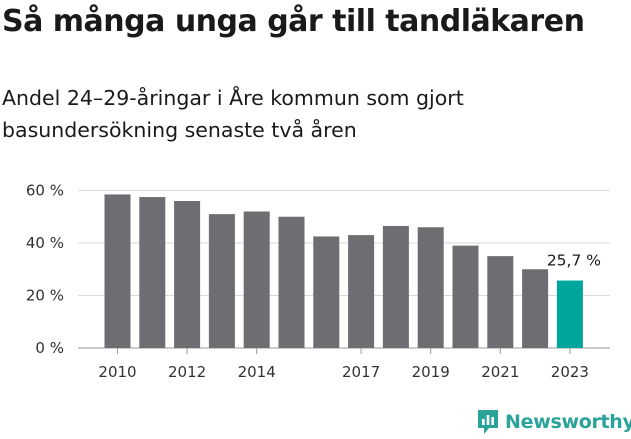 Image resolution: width=631 pixels, height=439 pixels. I want to click on y-tick-label: 40 %, so click(45, 243).